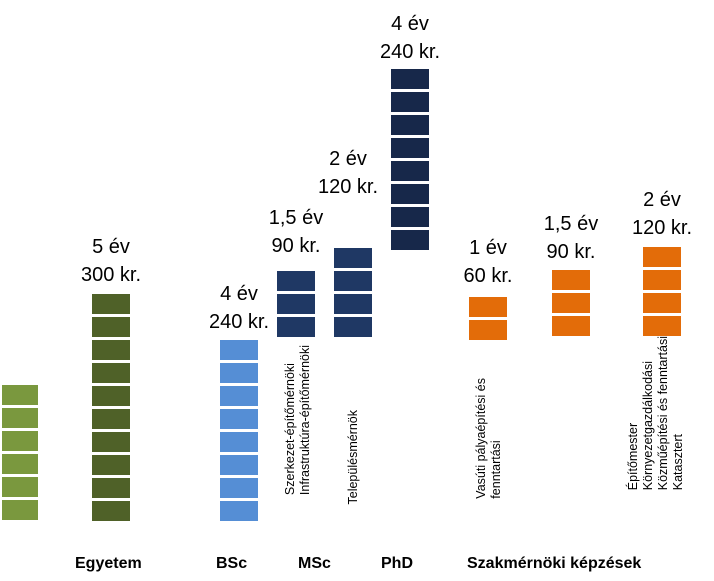  I want to click on spec-szak3-line1: Építőmester, so click(633, 456).